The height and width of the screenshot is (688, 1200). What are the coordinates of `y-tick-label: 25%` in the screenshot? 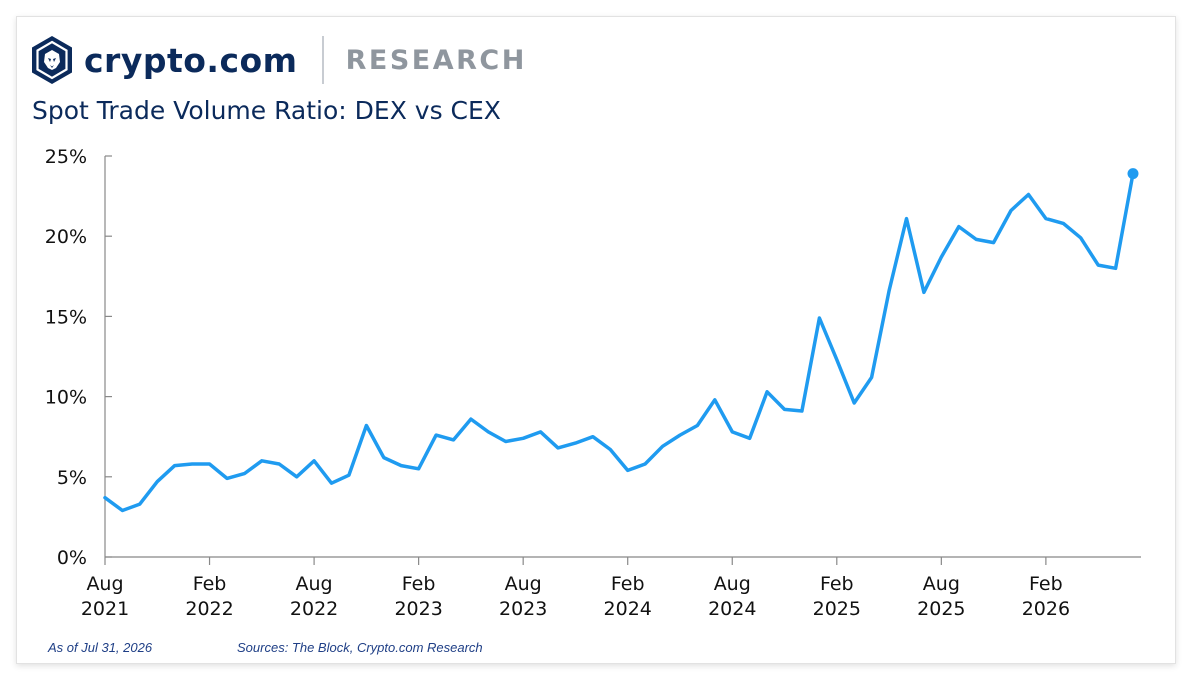 It's located at (66, 157).